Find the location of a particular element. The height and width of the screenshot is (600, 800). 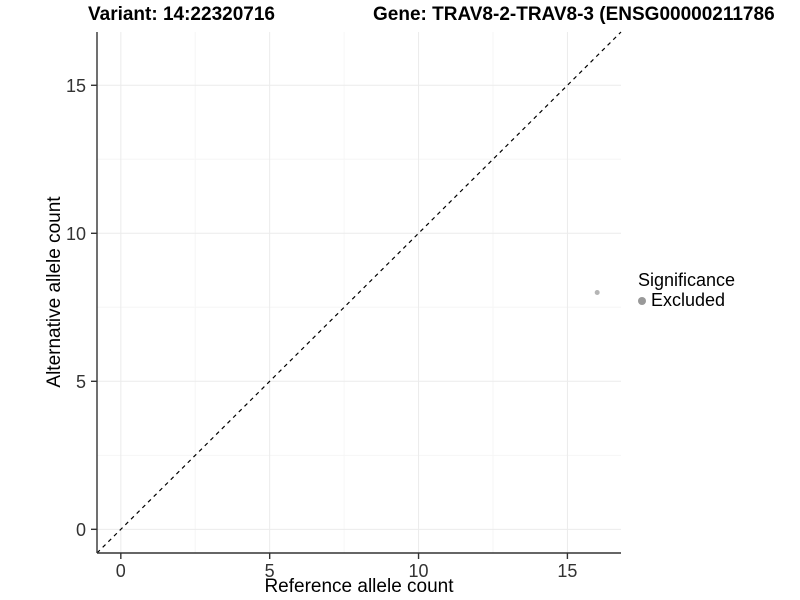

legend-title: Significance is located at coordinates (687, 280).